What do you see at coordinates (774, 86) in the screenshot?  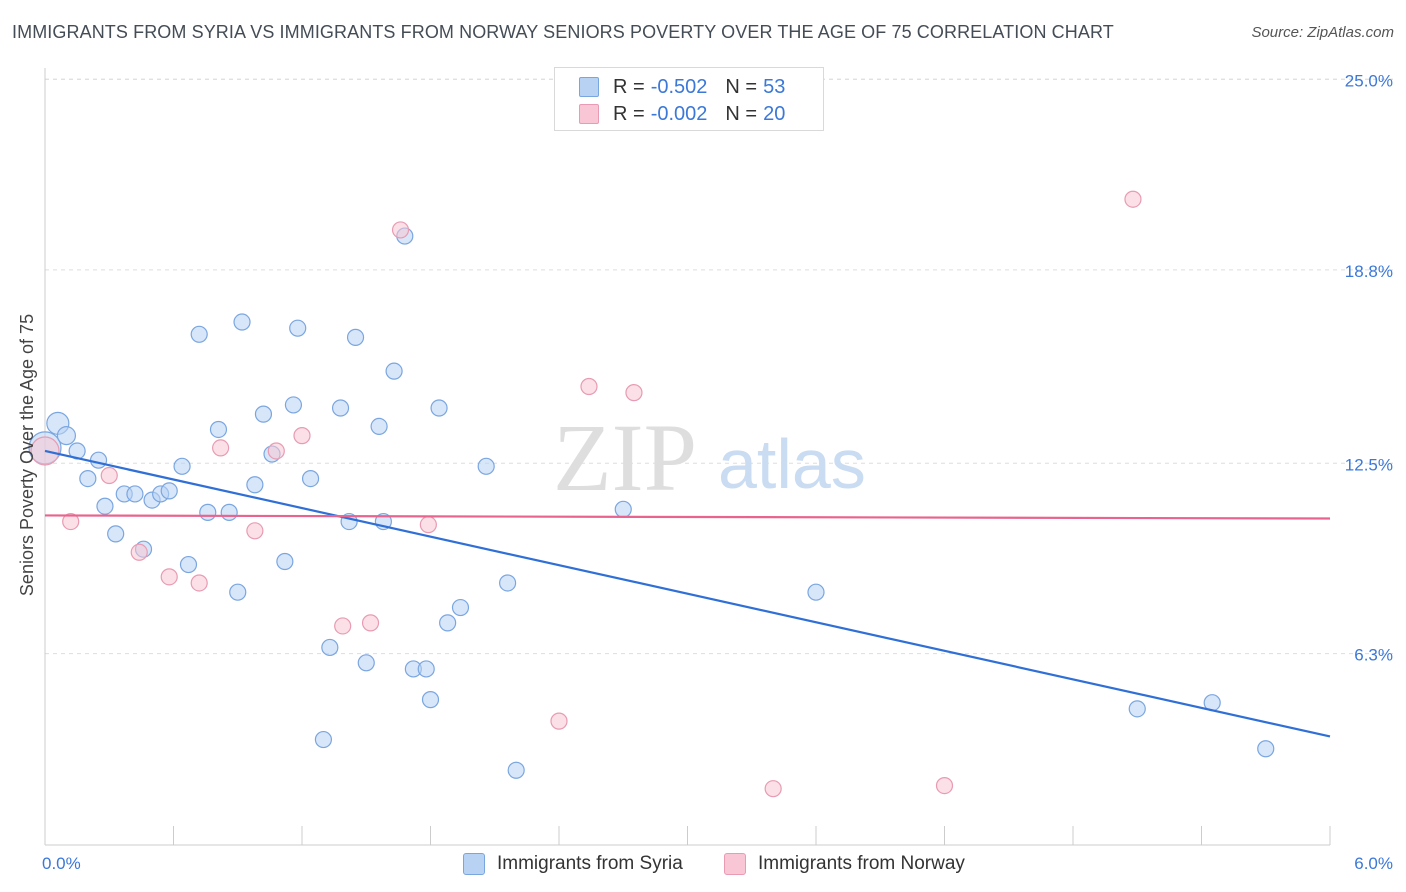 I see `legend-n-value: 53` at bounding box center [774, 86].